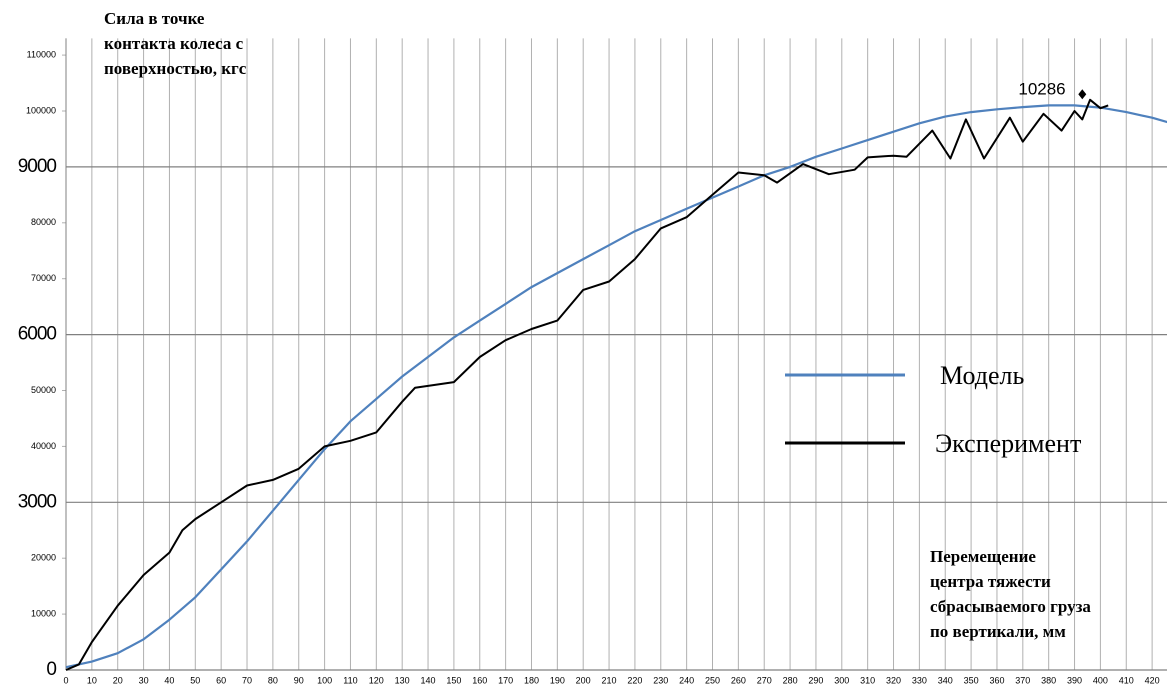 The height and width of the screenshot is (686, 1167). Describe the element at coordinates (1074, 680) in the screenshot. I see `x-tick-label: 390` at that location.